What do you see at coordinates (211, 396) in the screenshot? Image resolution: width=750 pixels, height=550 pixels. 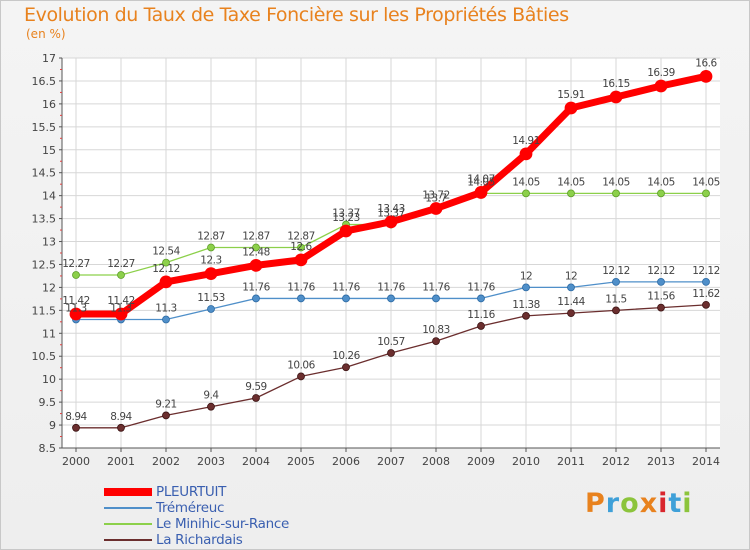 I see `data-label-richardais: 9.4` at bounding box center [211, 396].